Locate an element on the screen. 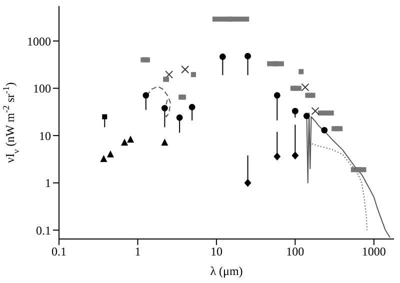  y-tick-label: 1 is located at coordinates (48, 183).